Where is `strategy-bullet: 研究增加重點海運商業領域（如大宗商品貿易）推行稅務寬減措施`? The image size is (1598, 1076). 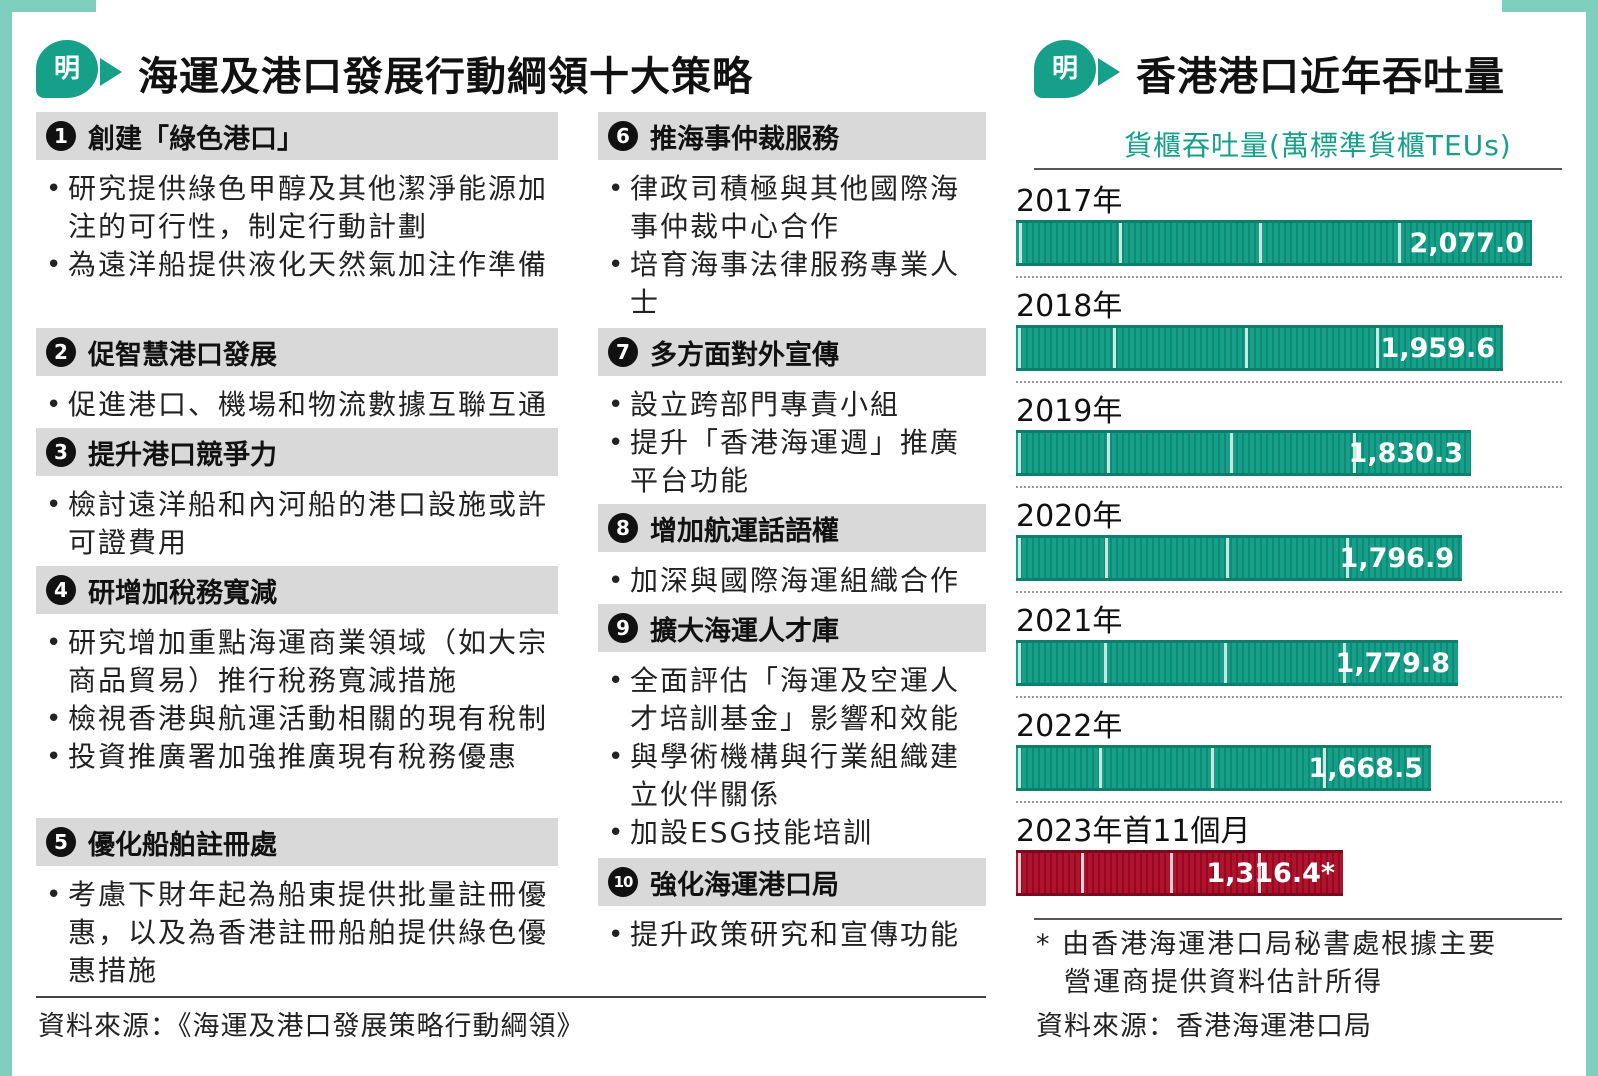
strategy-bullet: 研究增加重點海運商業領域（如大宗商品貿易）推行稅務寬減措施 is located at coordinates (298, 662).